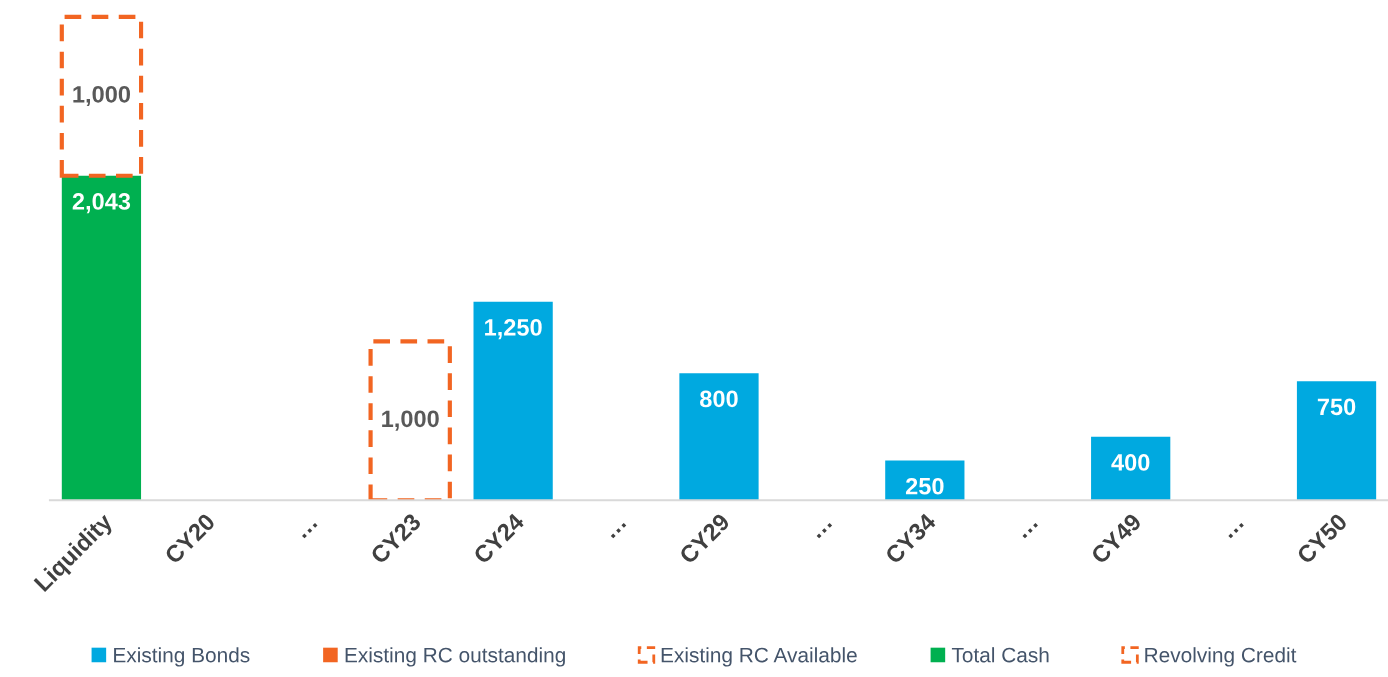 The width and height of the screenshot is (1388, 677). I want to click on legend-label: Total Cash, so click(1000, 655).